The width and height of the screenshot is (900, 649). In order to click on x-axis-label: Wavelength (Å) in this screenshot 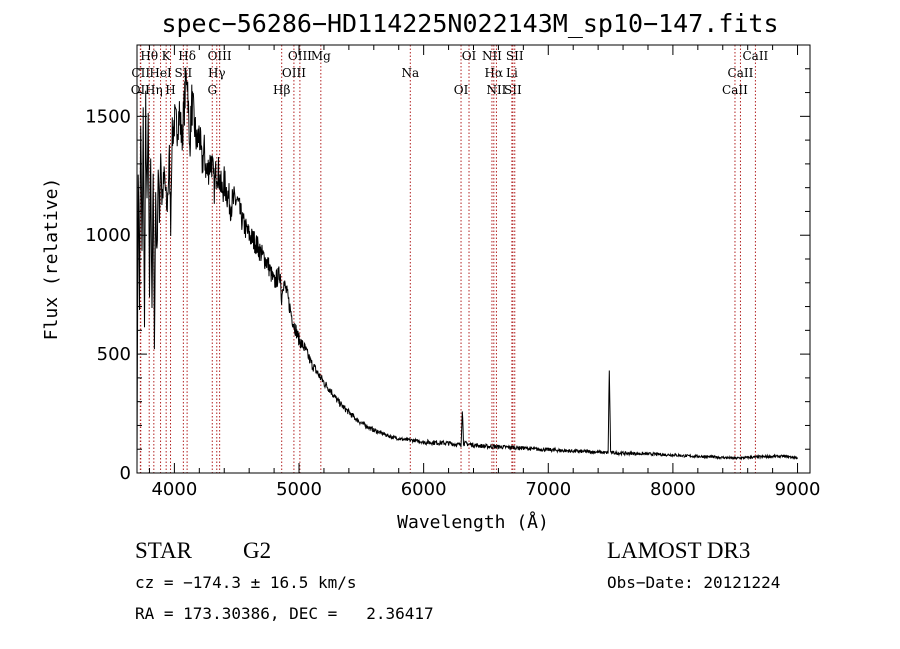, I will do `click(473, 522)`.